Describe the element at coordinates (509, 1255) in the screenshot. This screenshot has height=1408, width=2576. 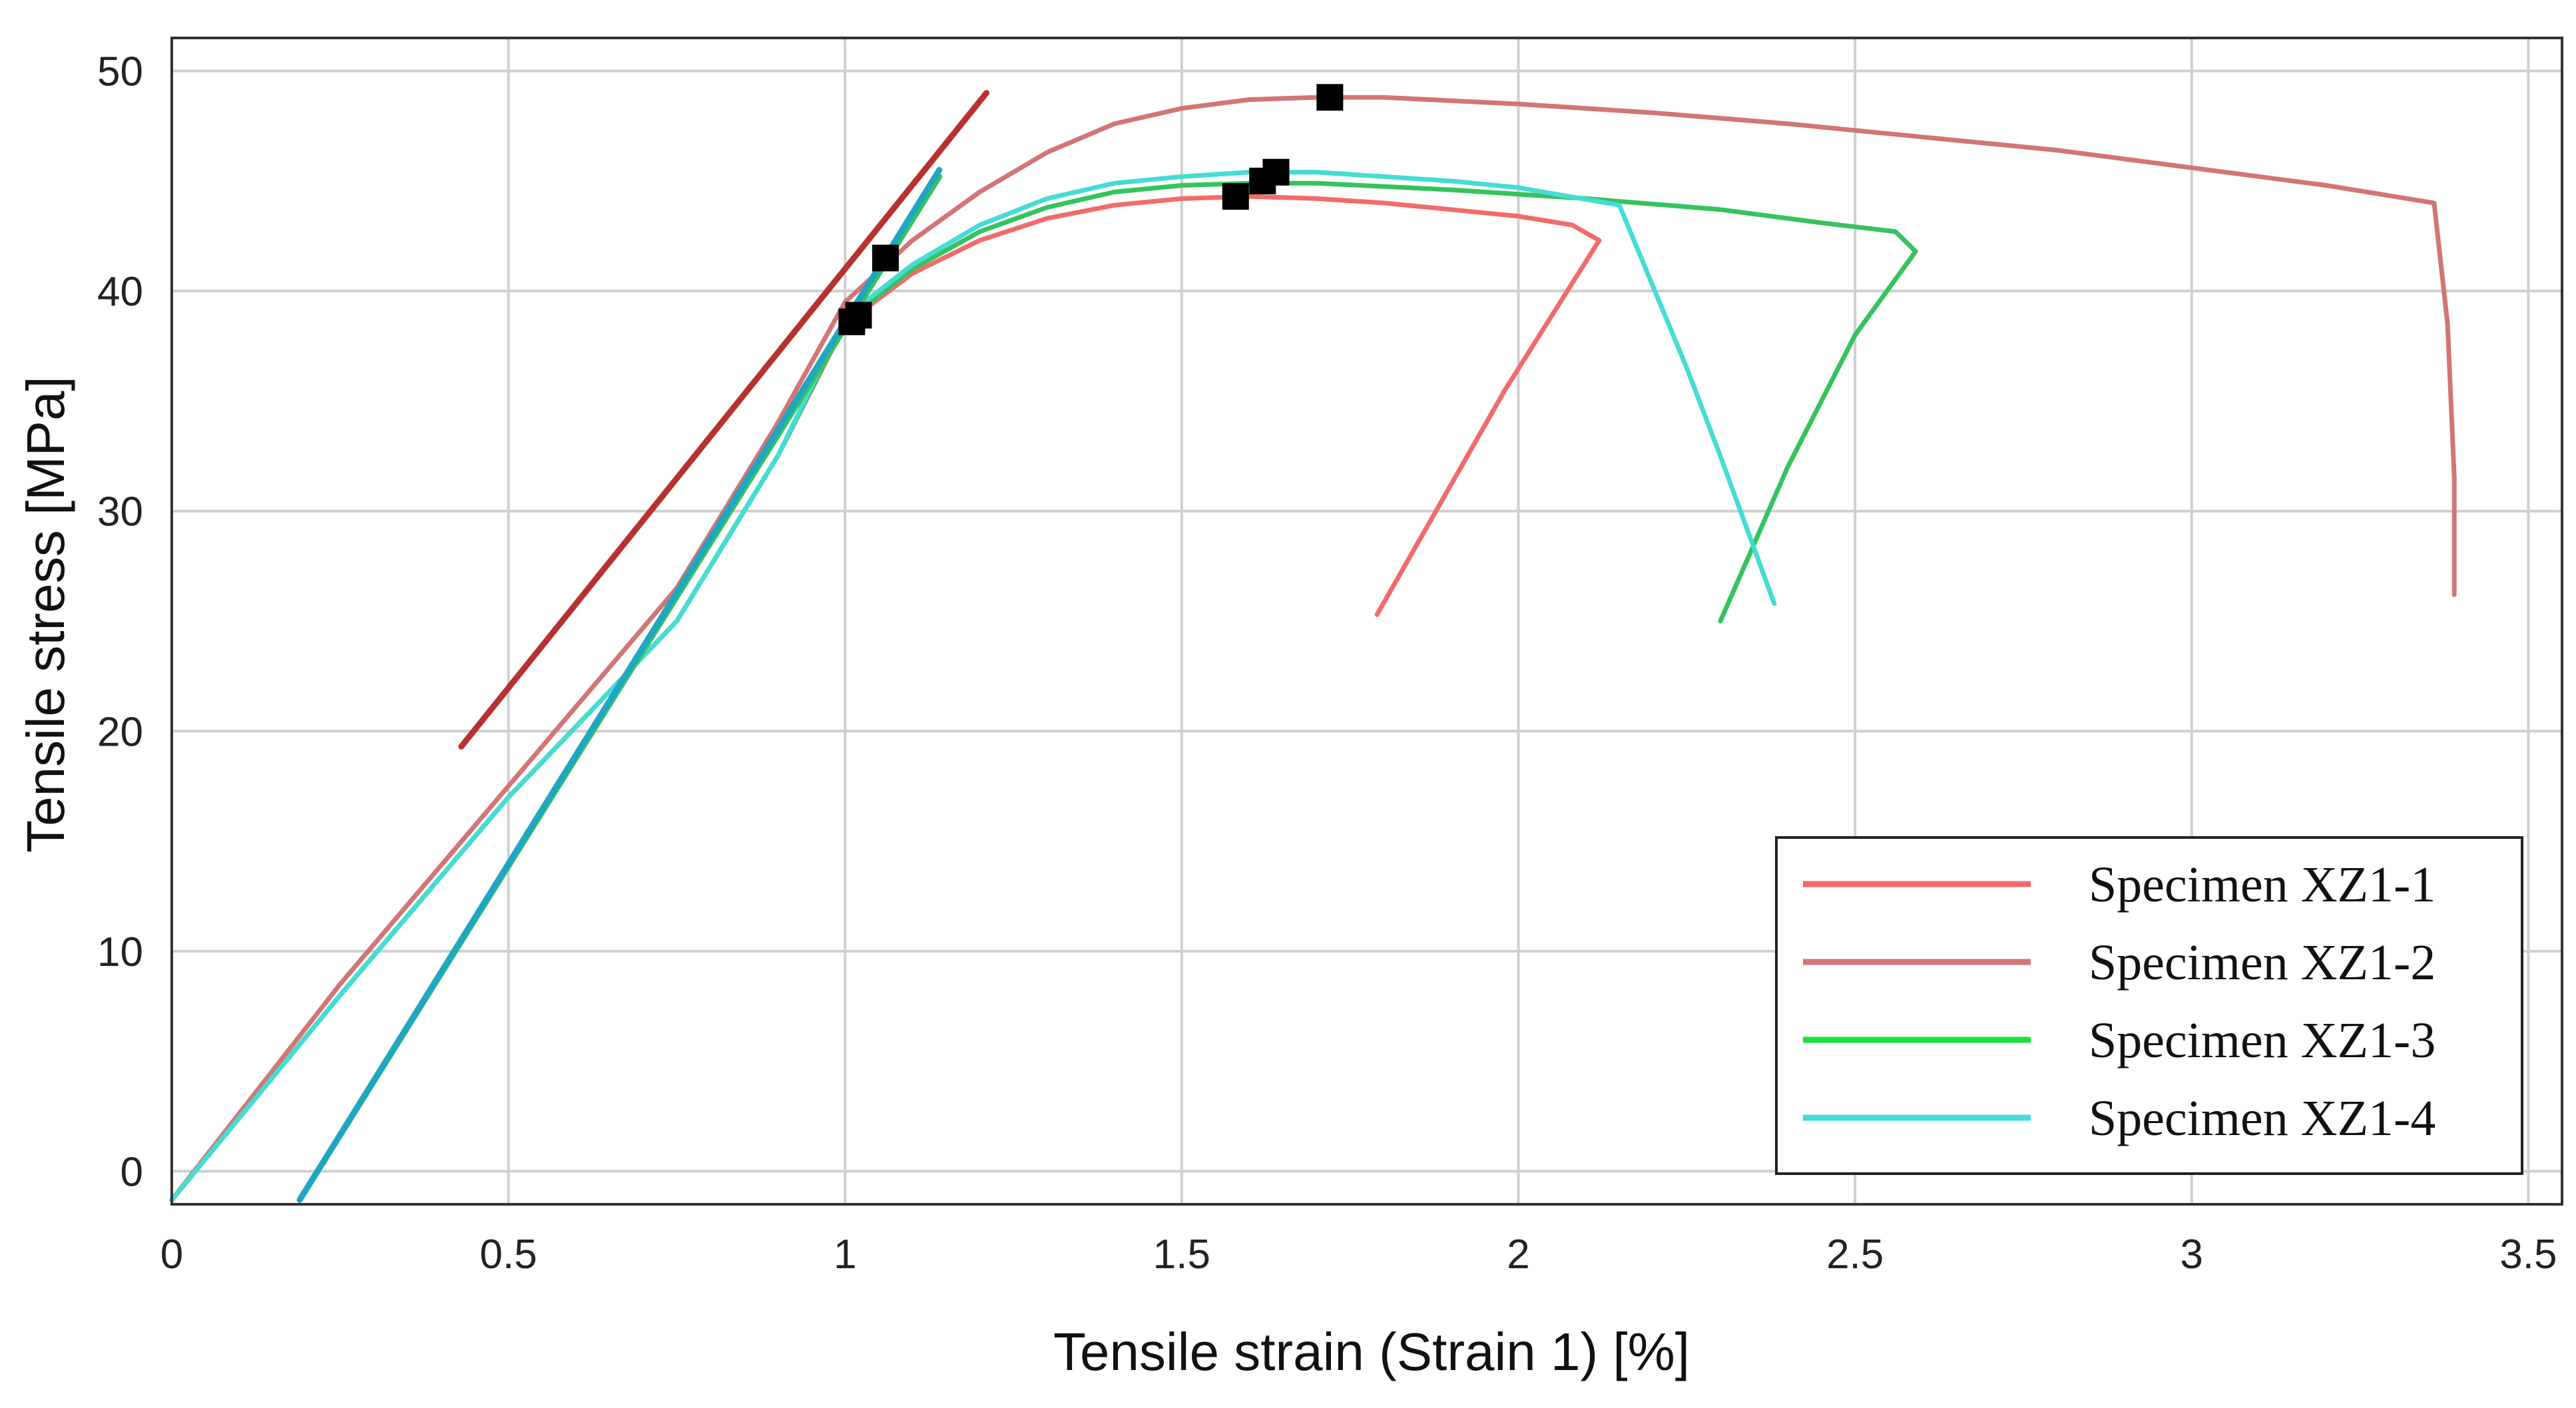
I see `x-tick-label: 0.5` at that location.